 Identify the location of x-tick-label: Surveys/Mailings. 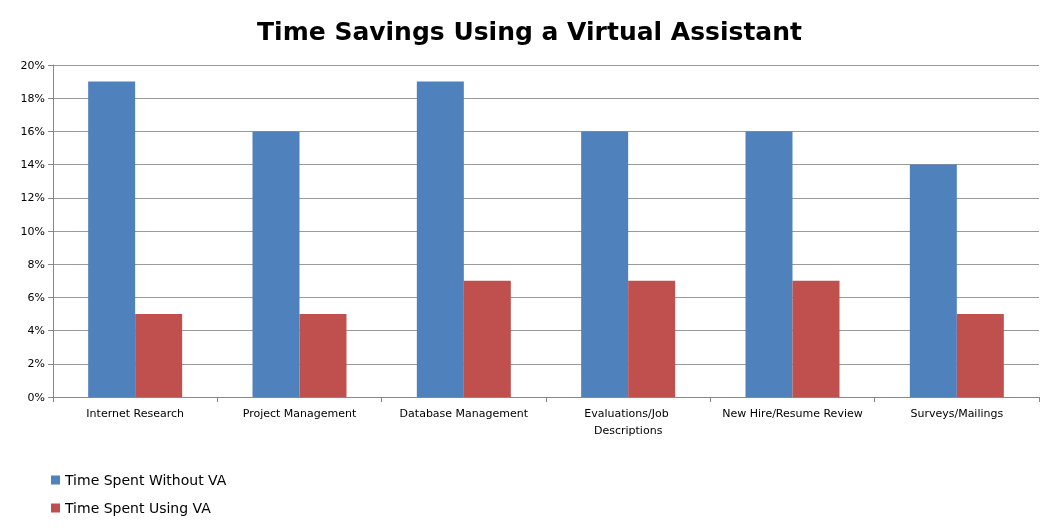
(957, 413).